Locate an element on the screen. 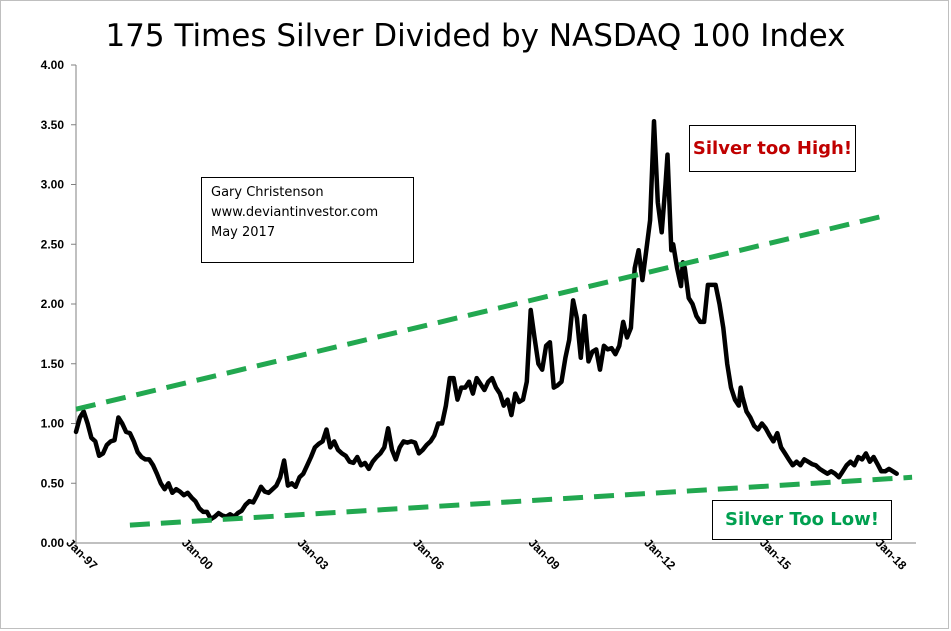  lower-trend-line is located at coordinates (521, 501).